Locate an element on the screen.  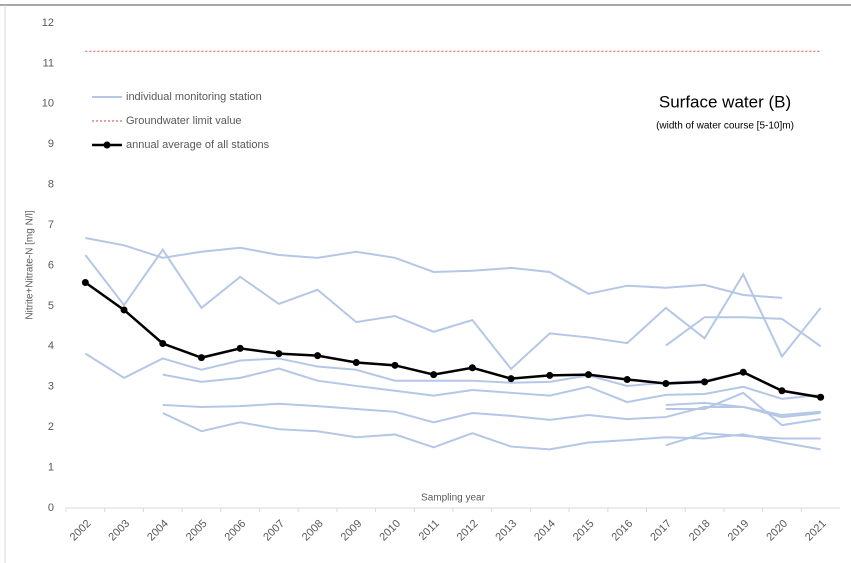
x-tick-label: 2018 is located at coordinates (700, 531).